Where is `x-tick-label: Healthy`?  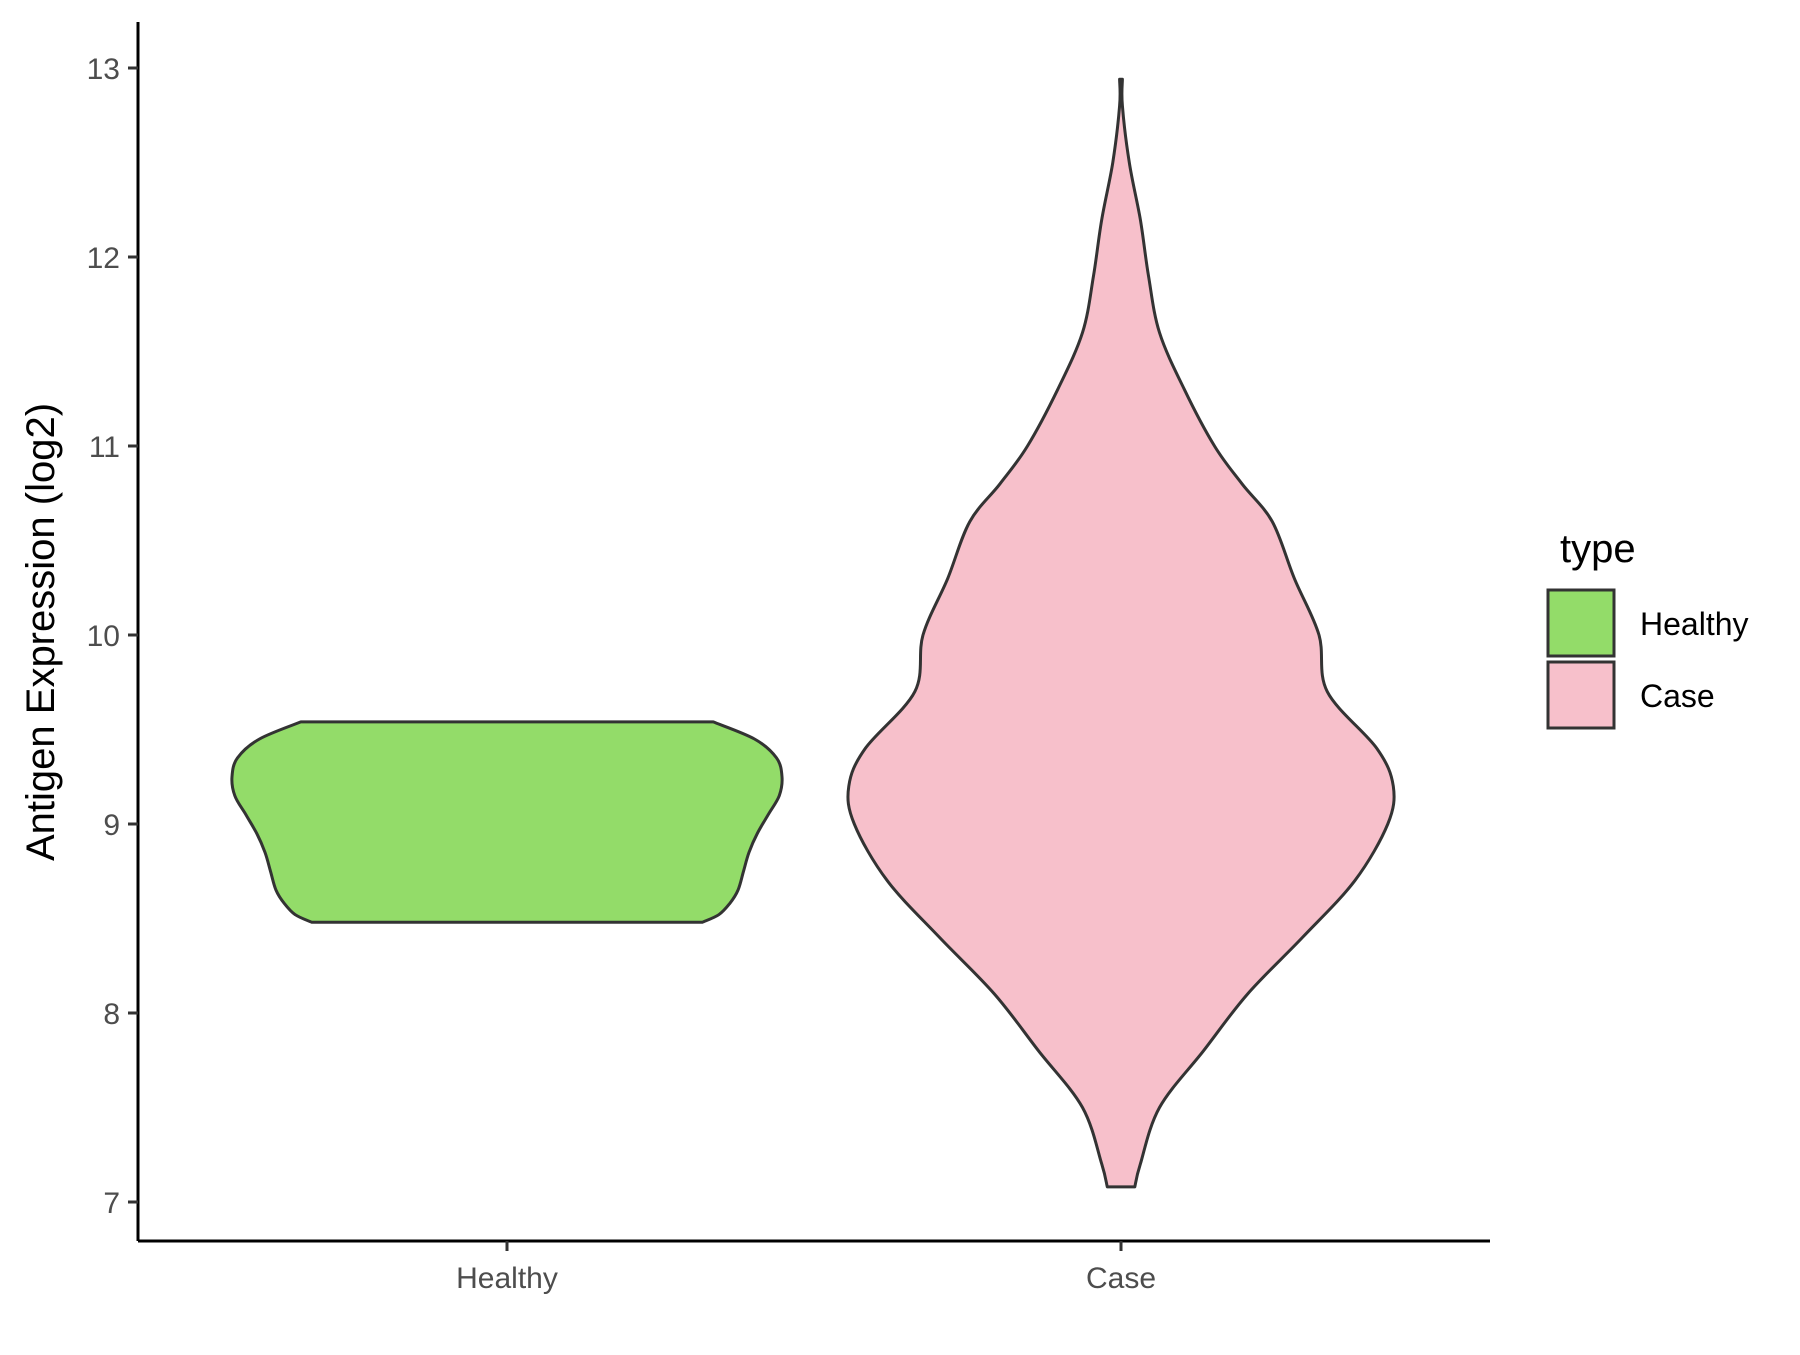 x-tick-label: Healthy is located at coordinates (507, 1278).